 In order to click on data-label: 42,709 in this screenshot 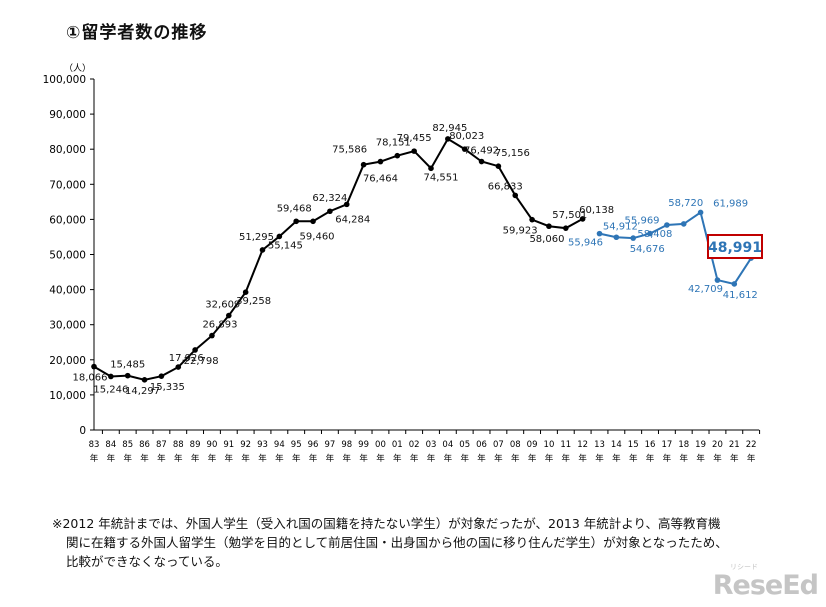, I will do `click(705, 289)`.